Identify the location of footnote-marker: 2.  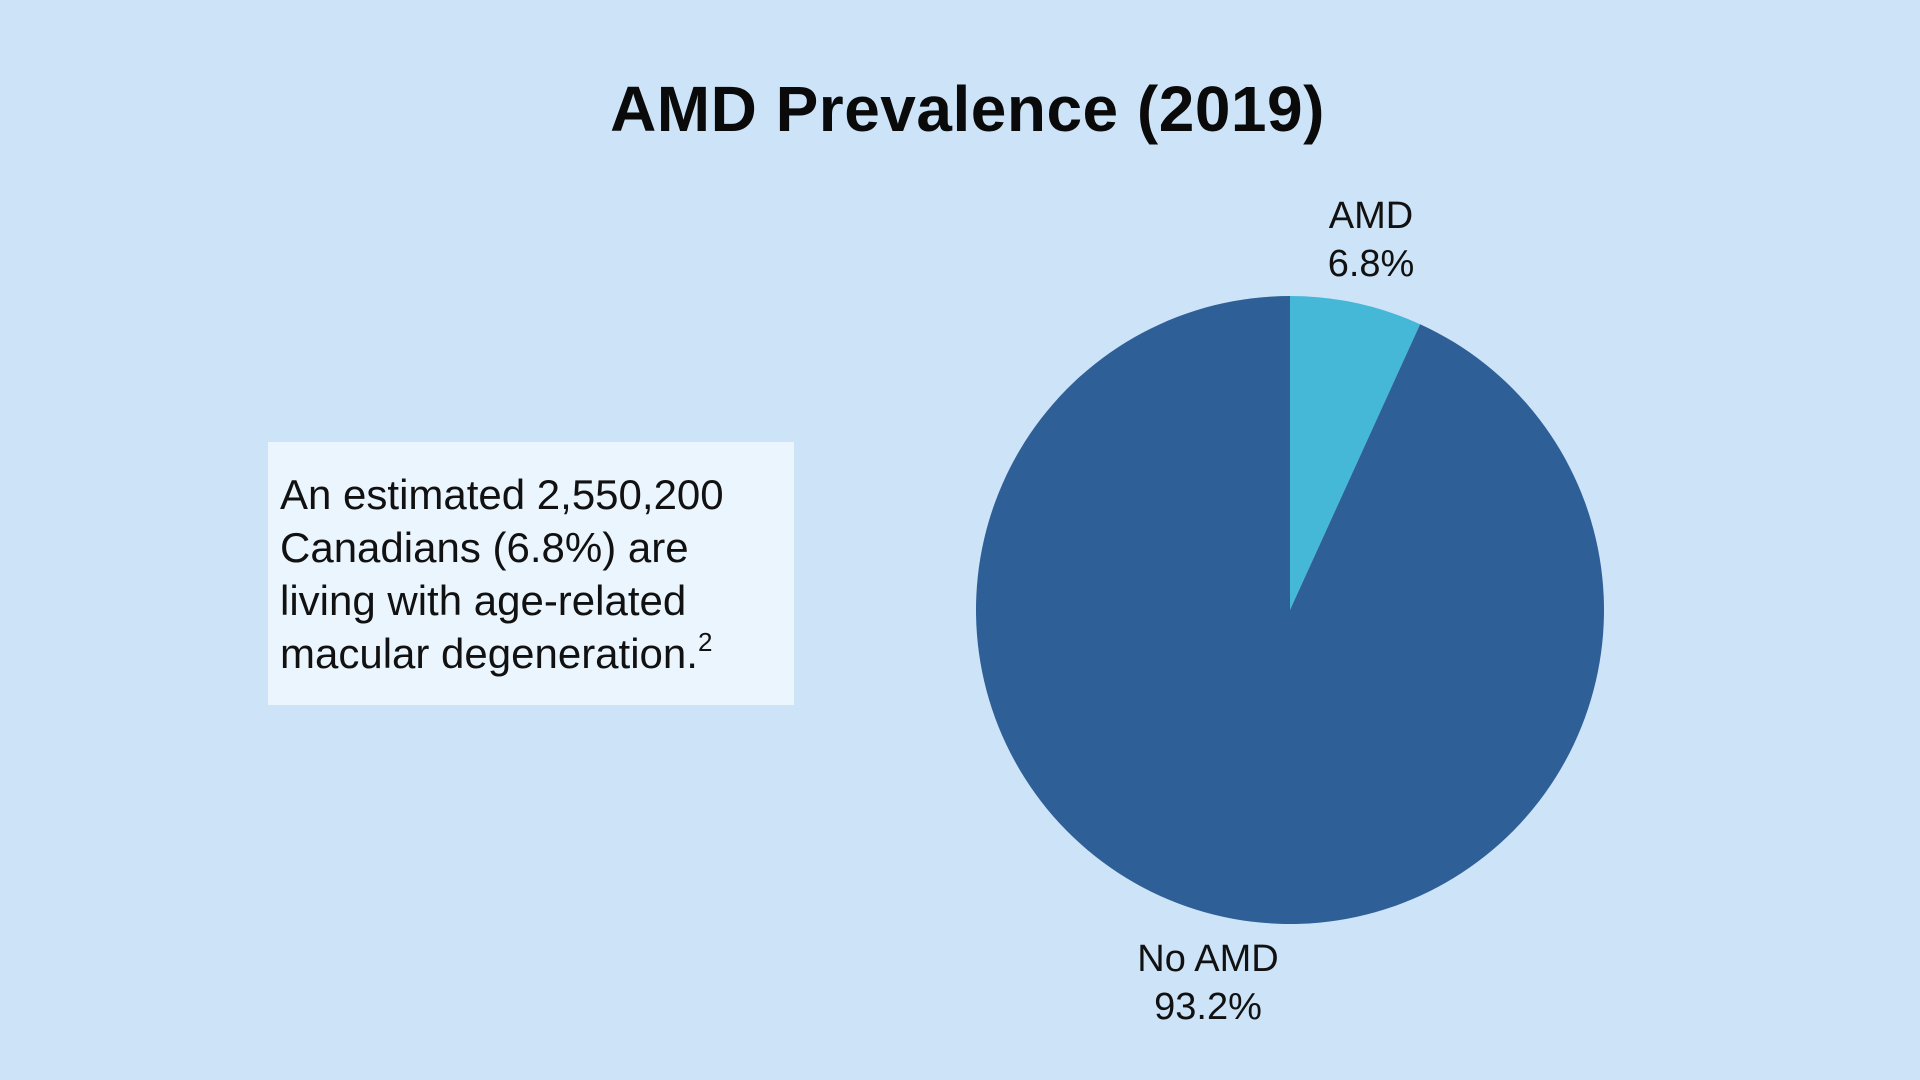
(705, 642).